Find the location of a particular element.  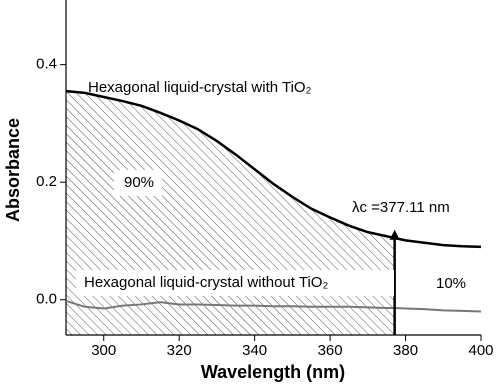

y-tick-label: 0.4 is located at coordinates (46, 64).